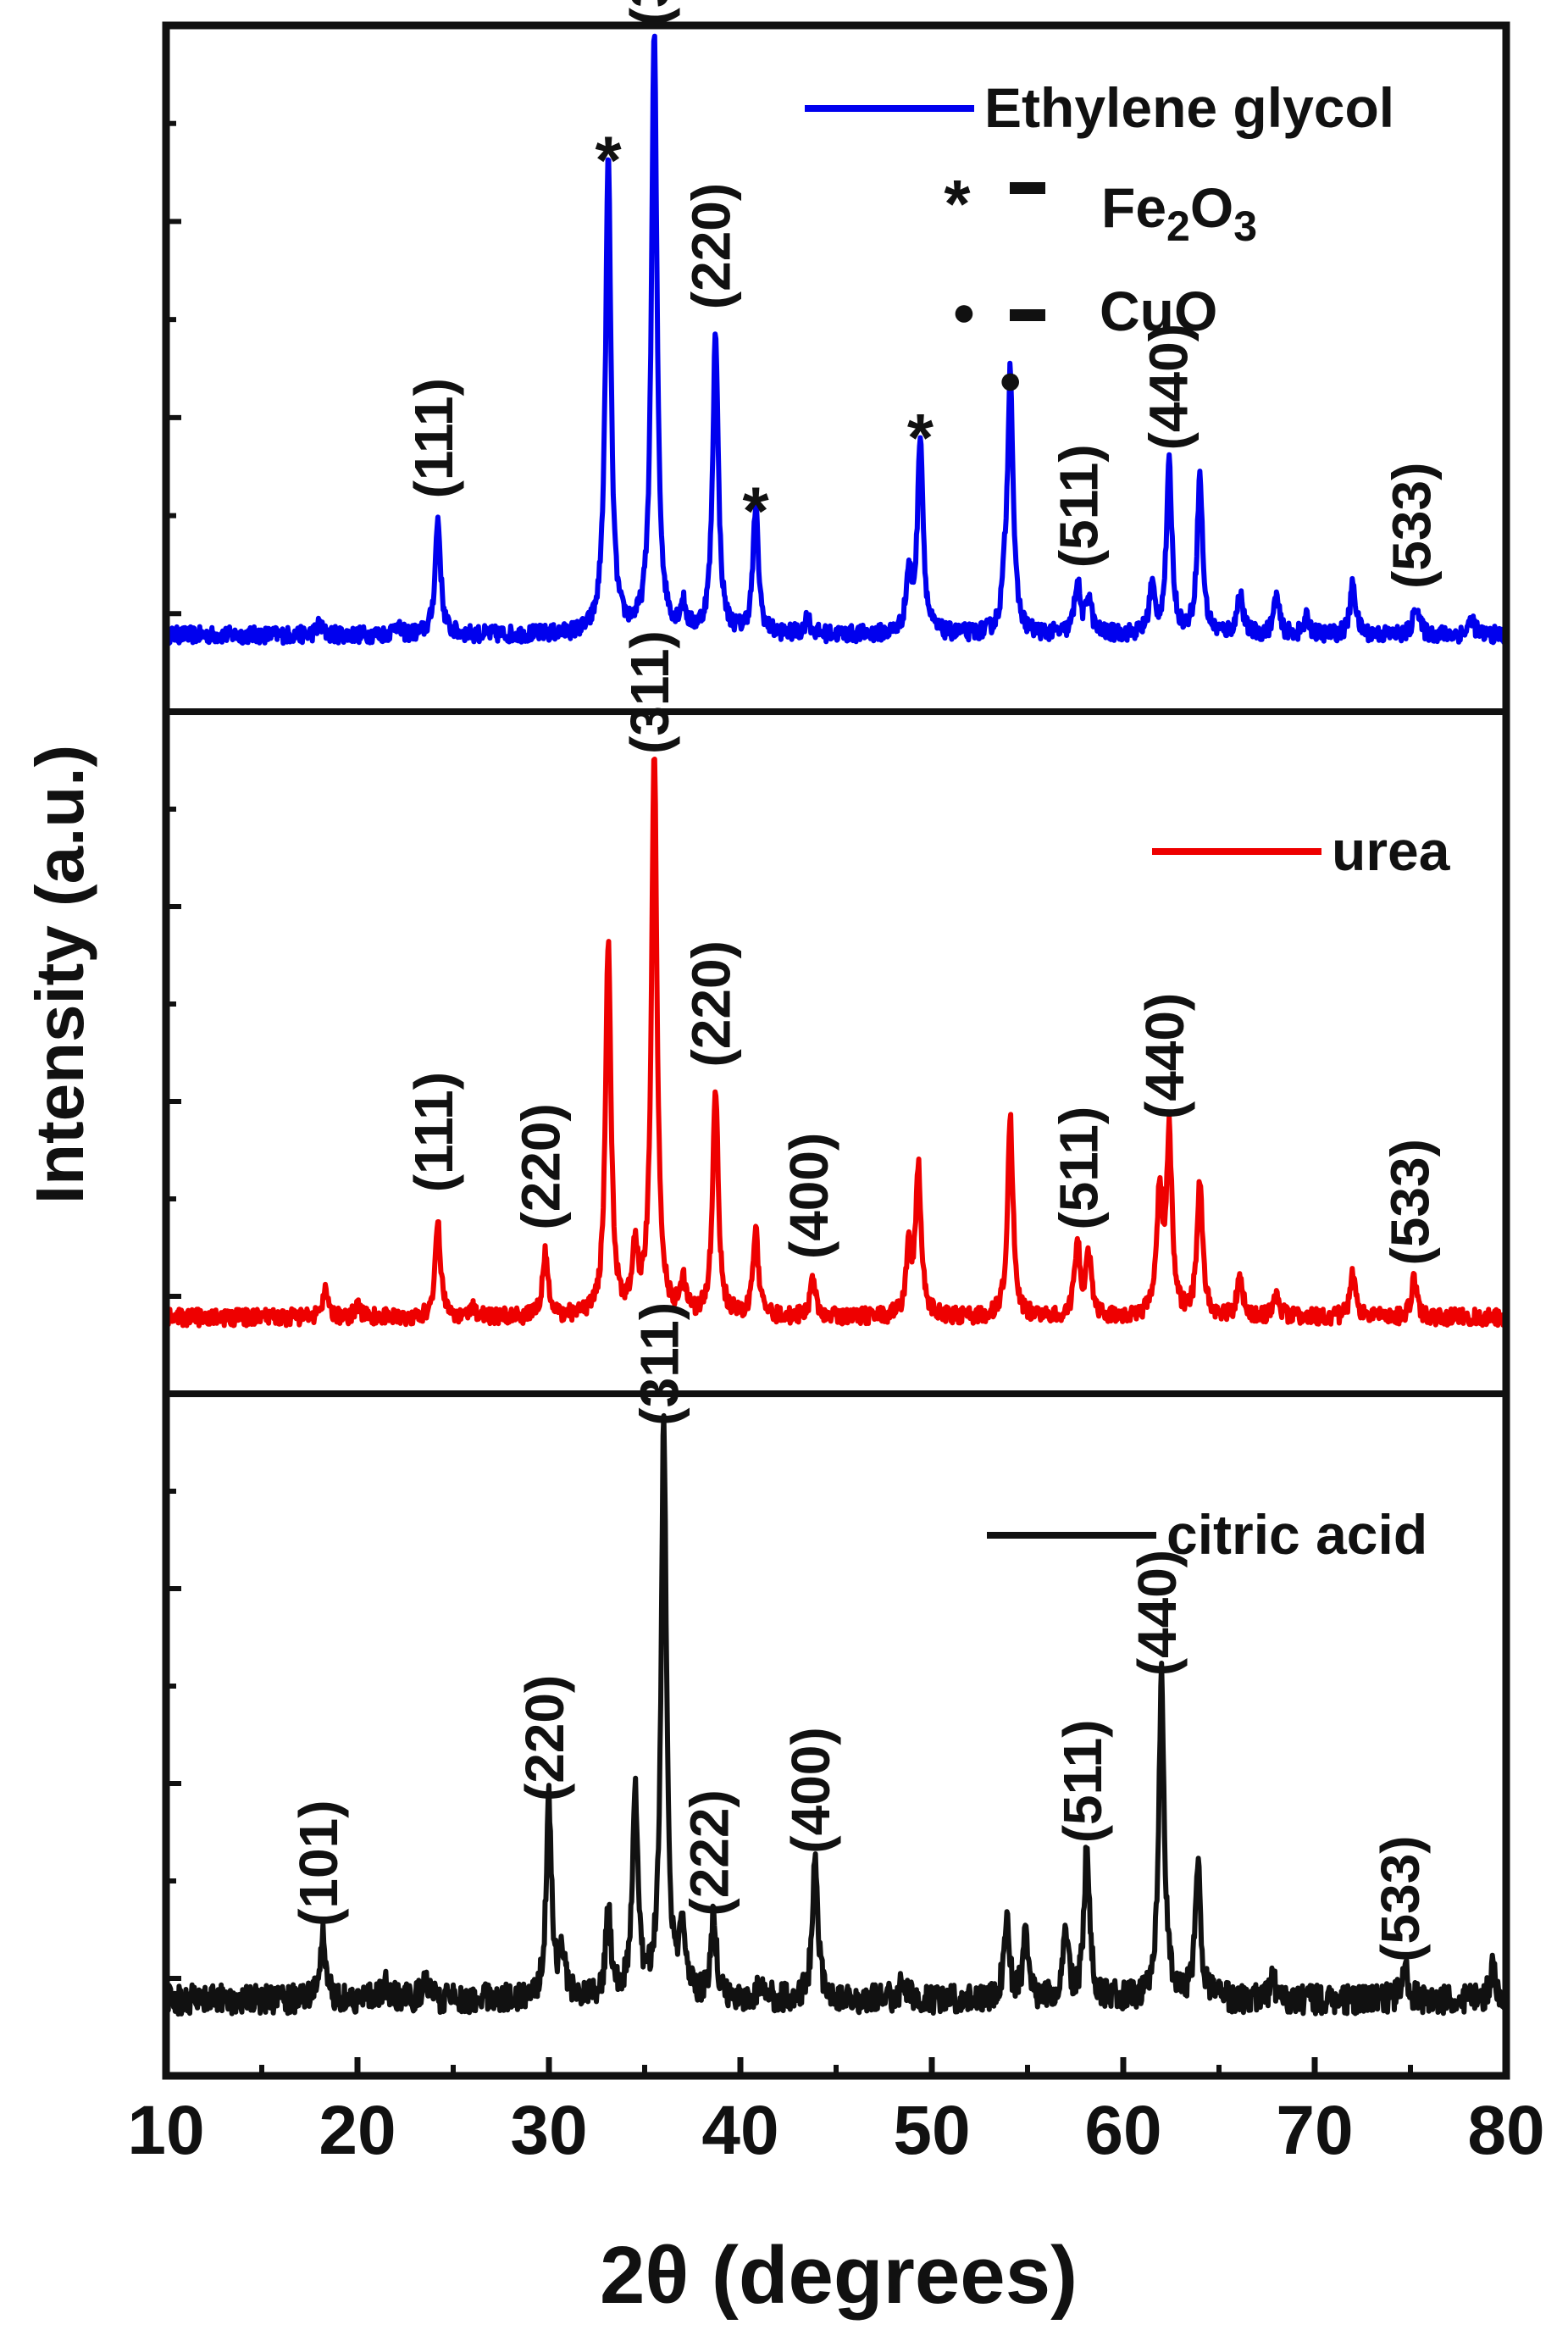 Image resolution: width=1568 pixels, height=2330 pixels. What do you see at coordinates (548, 2131) in the screenshot?
I see `x-tick-label: 30` at bounding box center [548, 2131].